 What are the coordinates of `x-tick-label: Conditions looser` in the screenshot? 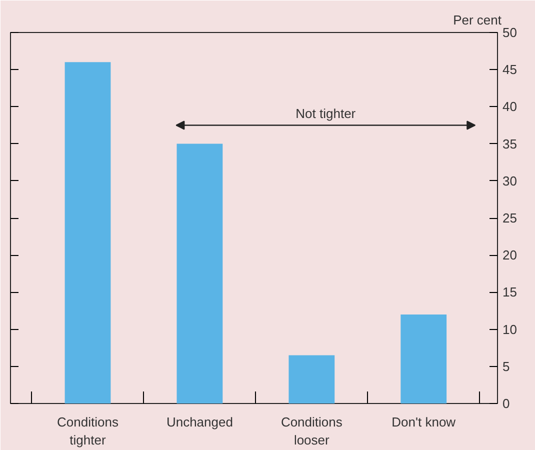 It's located at (311, 431).